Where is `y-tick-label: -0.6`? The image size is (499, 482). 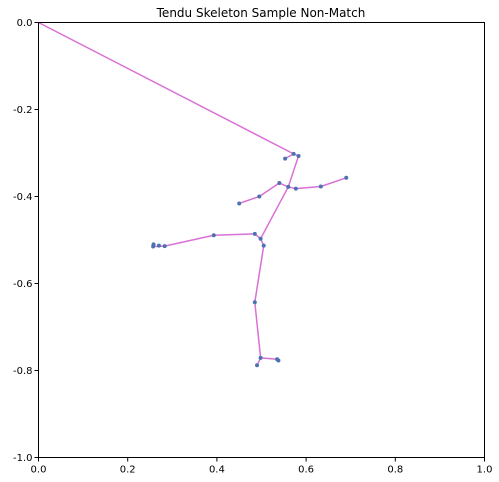 y-tick-label: -0.6 is located at coordinates (23, 284).